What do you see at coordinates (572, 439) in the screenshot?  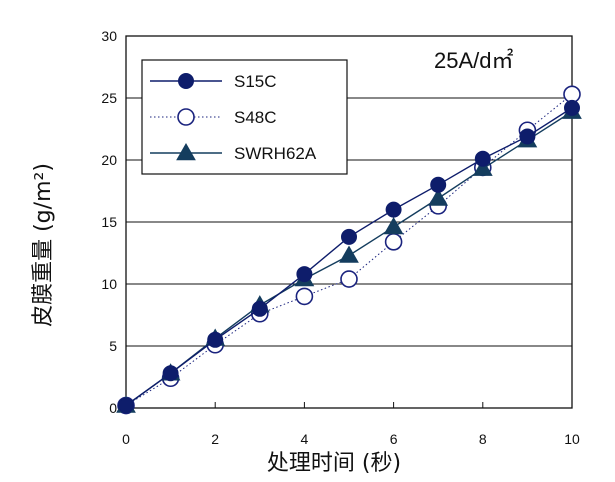 I see `x-tick-label-10: 10` at bounding box center [572, 439].